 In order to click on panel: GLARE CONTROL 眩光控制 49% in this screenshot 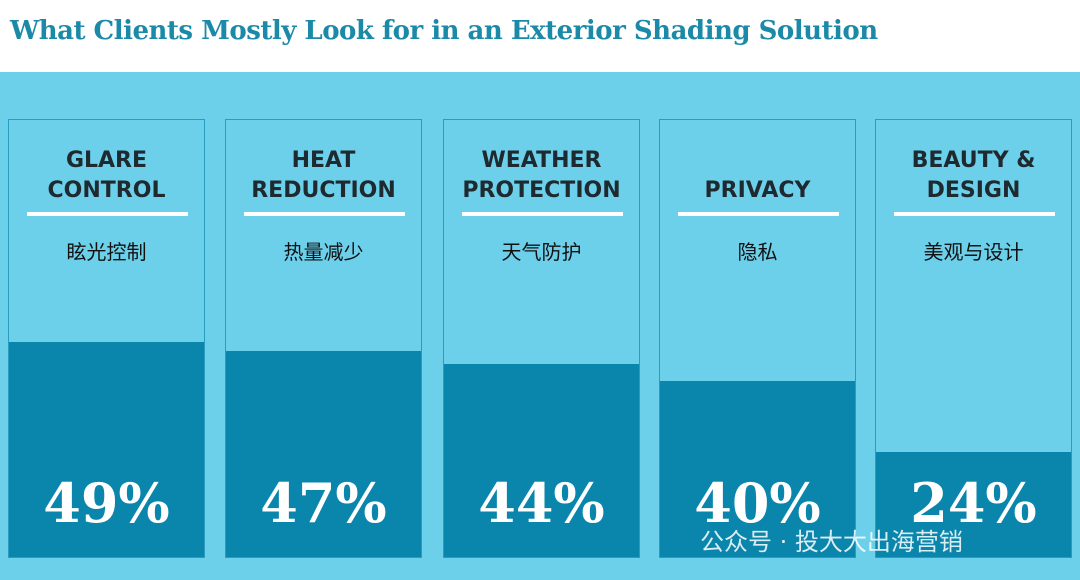, I will do `click(106, 338)`.